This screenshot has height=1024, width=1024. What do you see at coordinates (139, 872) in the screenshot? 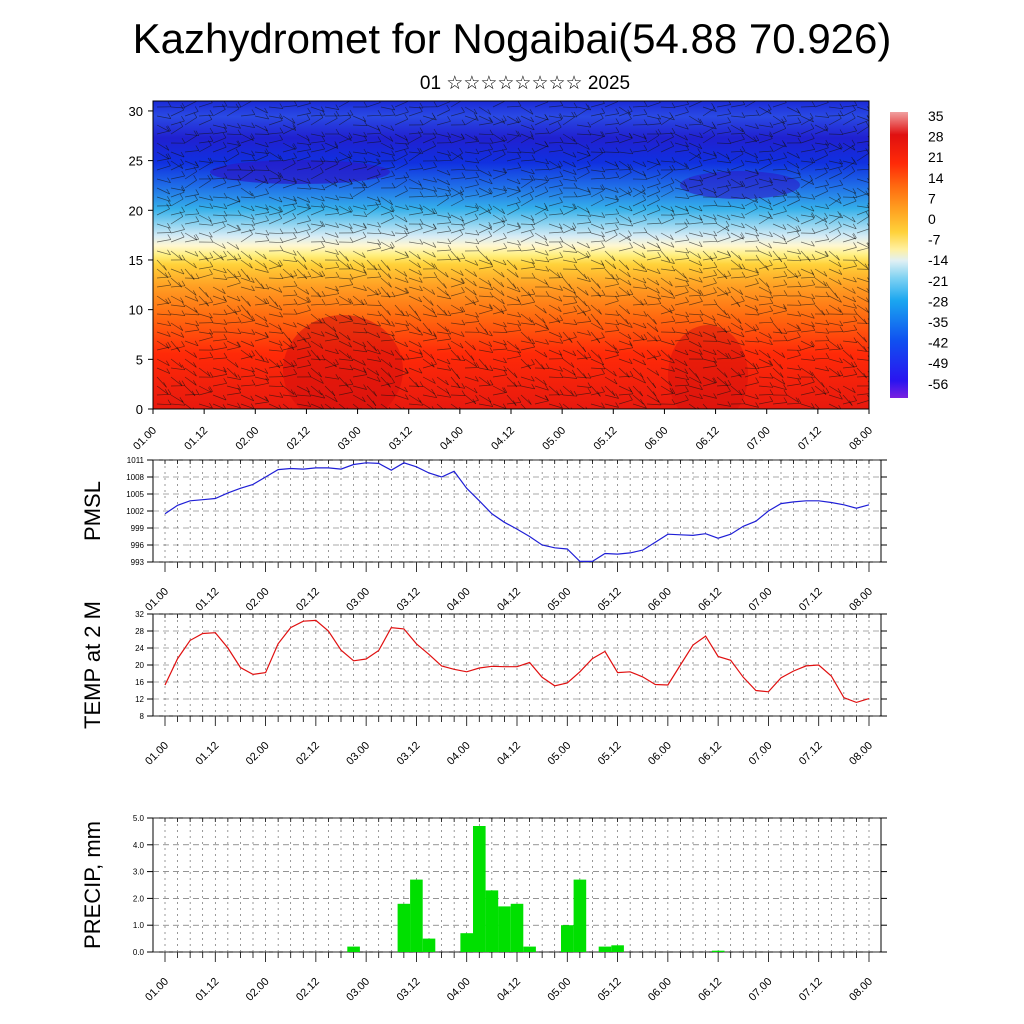
I see `y-tick-label: 3.0` at bounding box center [139, 872].